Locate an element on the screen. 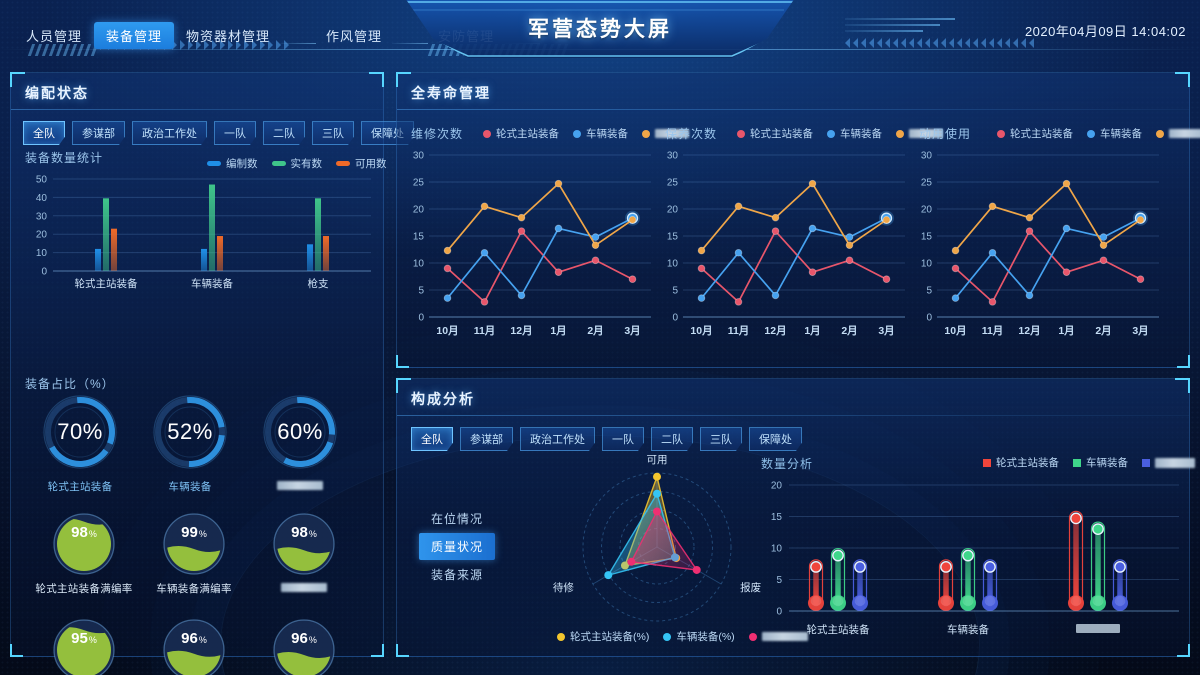 This screenshot has width=1200, height=675. comp-side-tab-0: 在位情况 is located at coordinates (457, 519).